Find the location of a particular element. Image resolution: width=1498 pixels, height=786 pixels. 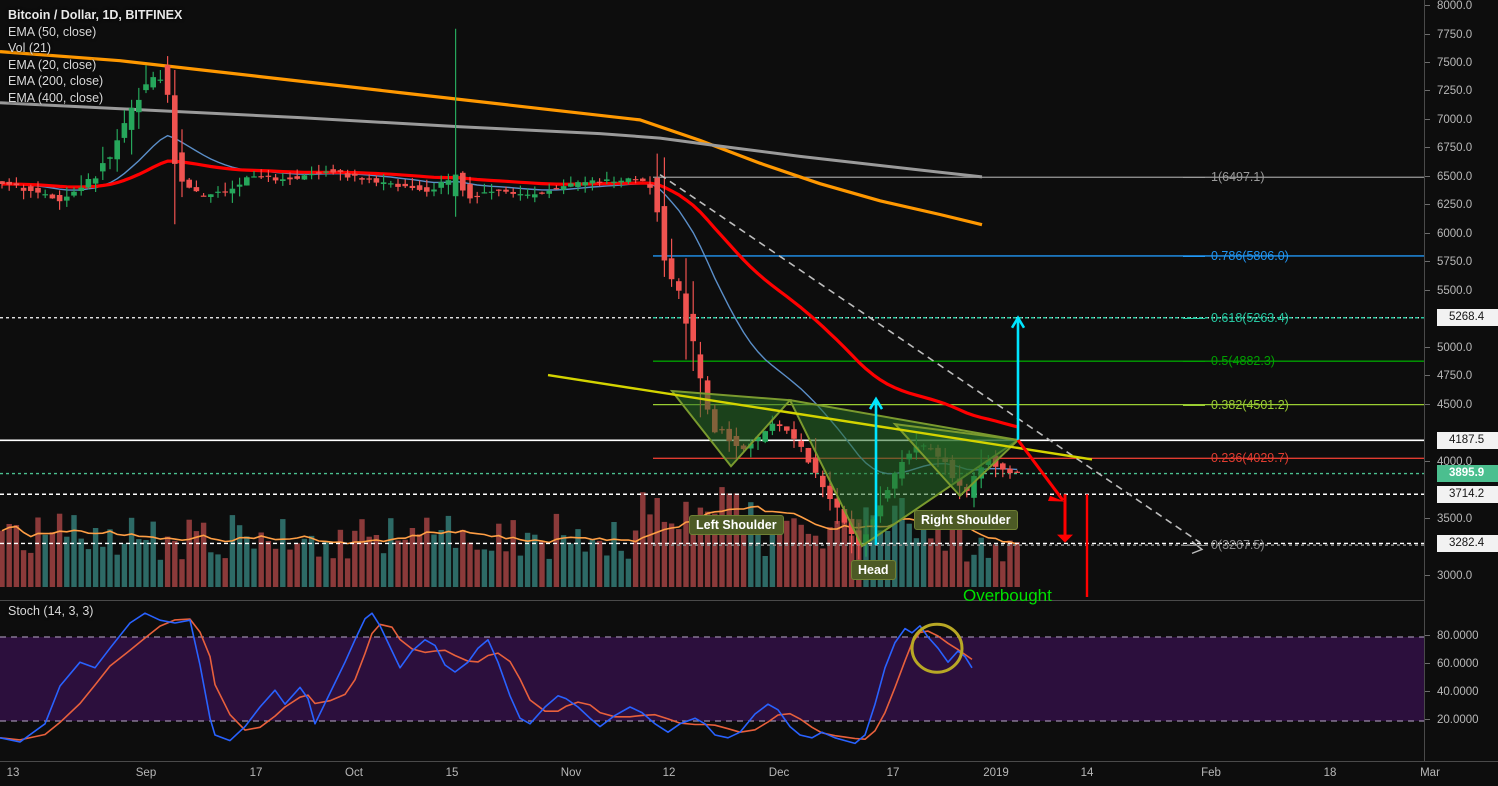

price-axis-tick: 7750.0 is located at coordinates (1461, 35).